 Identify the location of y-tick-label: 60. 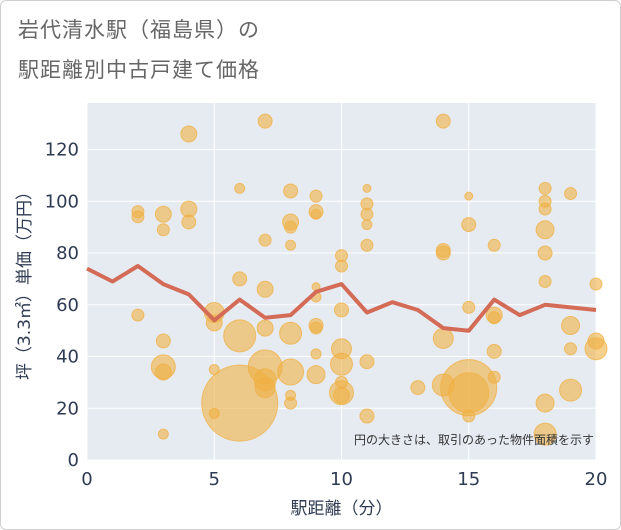
(67, 305).